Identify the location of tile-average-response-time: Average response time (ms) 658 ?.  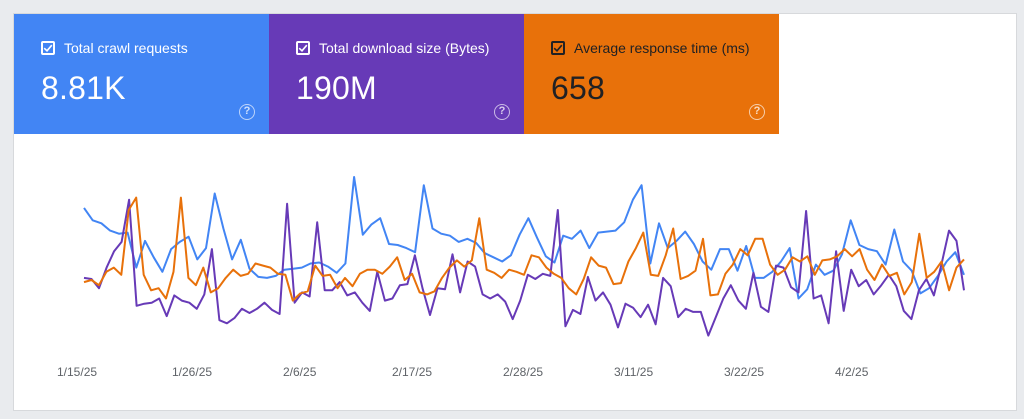
(651, 74).